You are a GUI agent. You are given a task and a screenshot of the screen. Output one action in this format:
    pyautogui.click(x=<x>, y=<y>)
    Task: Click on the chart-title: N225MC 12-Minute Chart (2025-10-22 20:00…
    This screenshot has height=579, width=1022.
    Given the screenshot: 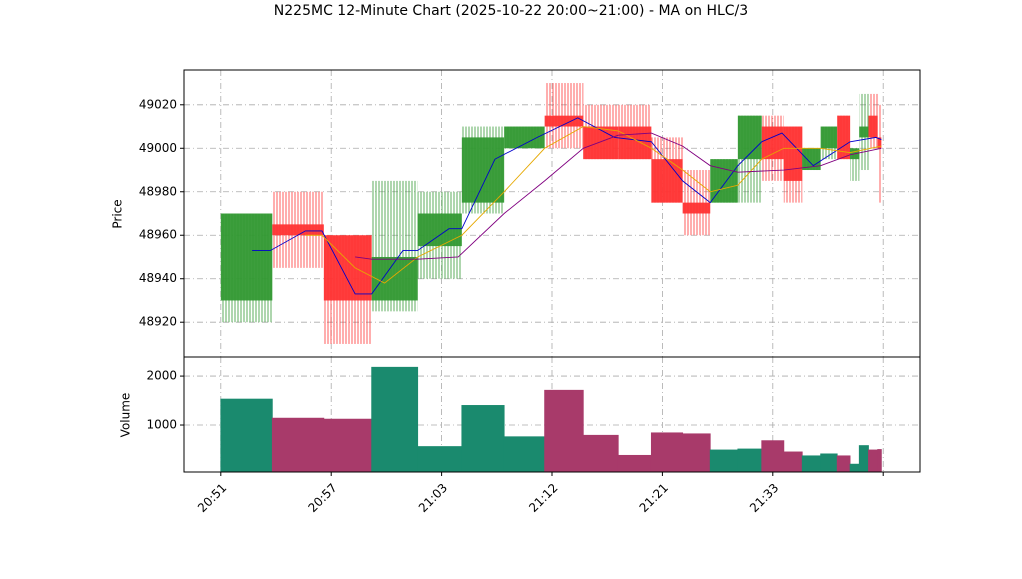 What is the action you would take?
    pyautogui.click(x=511, y=11)
    